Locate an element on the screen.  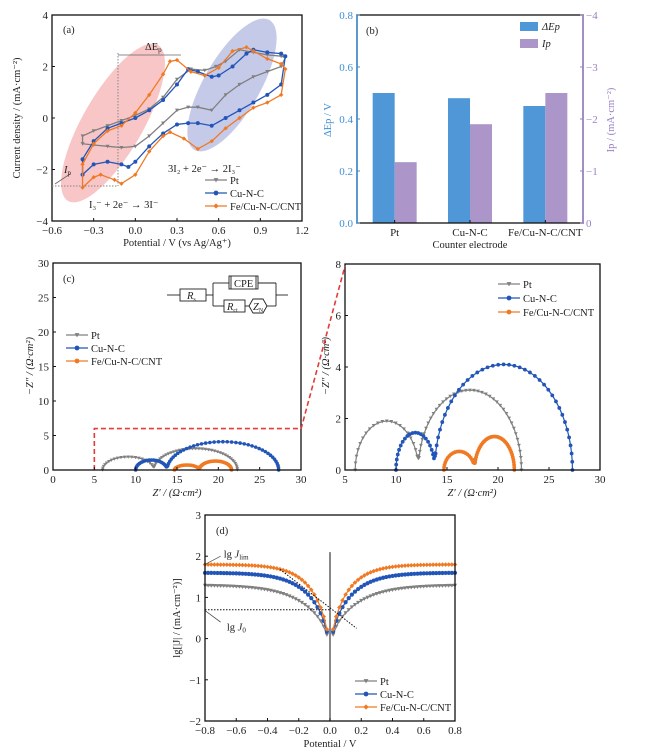
x-tick-label: 5 is located at coordinates (95, 480).